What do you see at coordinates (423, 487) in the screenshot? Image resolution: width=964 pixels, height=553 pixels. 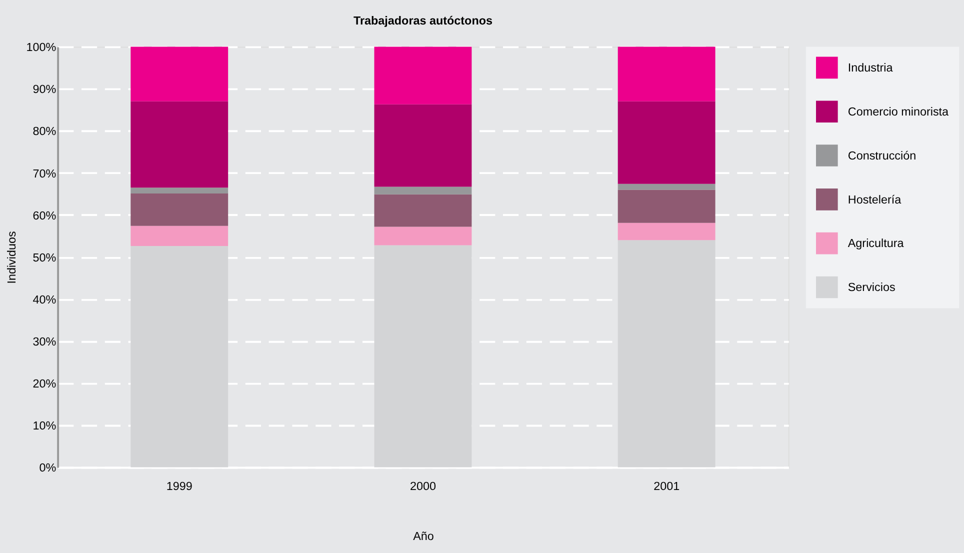 I see `x-tick-label: 2000` at bounding box center [423, 487].